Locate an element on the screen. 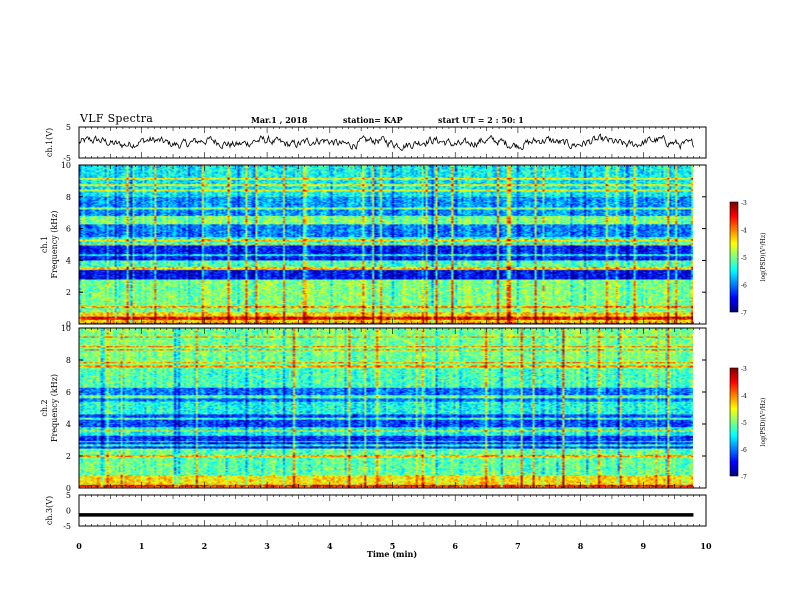 The width and height of the screenshot is (792, 612). time-tick-label: 5 is located at coordinates (393, 546).